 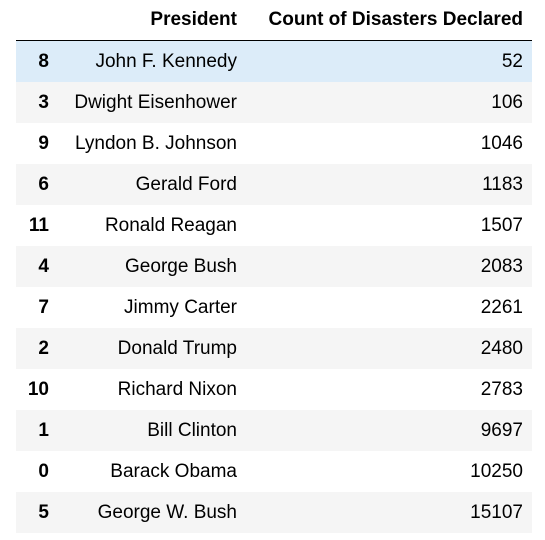 I want to click on table-row: 4 George Bush 2083, so click(x=274, y=266).